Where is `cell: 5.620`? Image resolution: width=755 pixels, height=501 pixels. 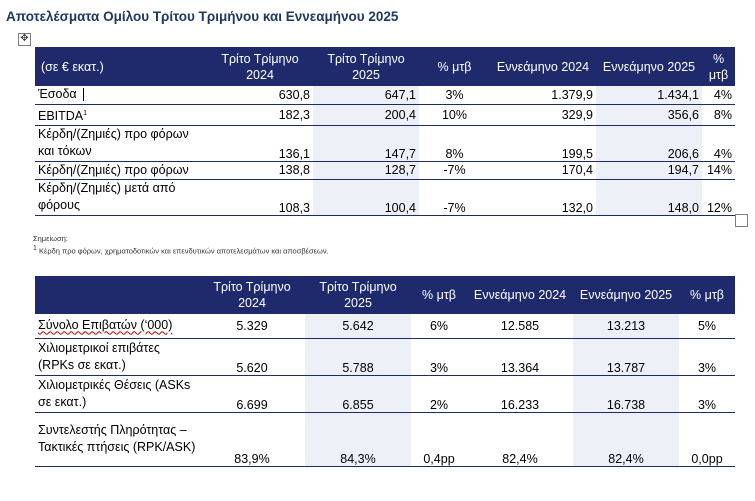 cell: 5.620 is located at coordinates (252, 357).